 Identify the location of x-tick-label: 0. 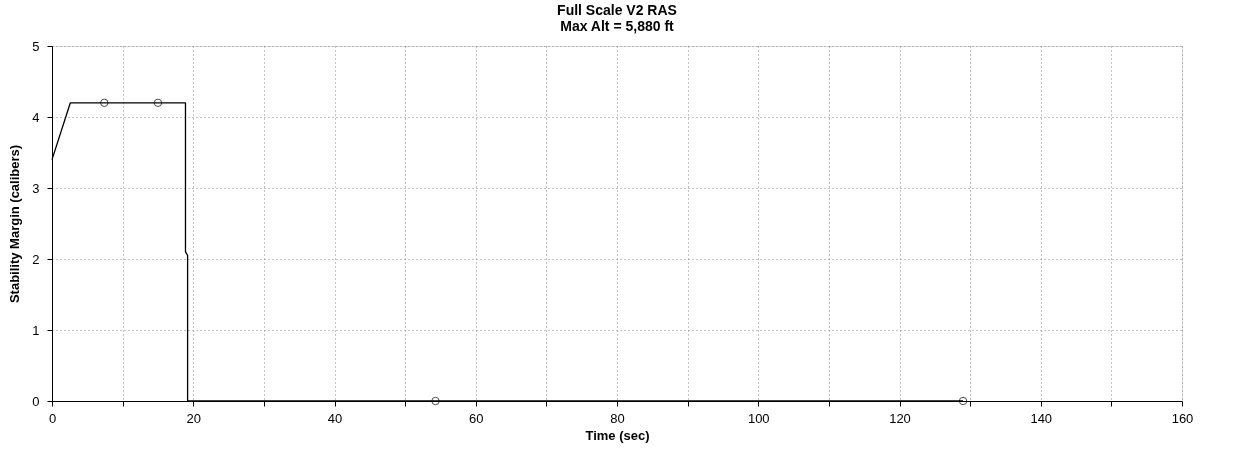
(52, 418).